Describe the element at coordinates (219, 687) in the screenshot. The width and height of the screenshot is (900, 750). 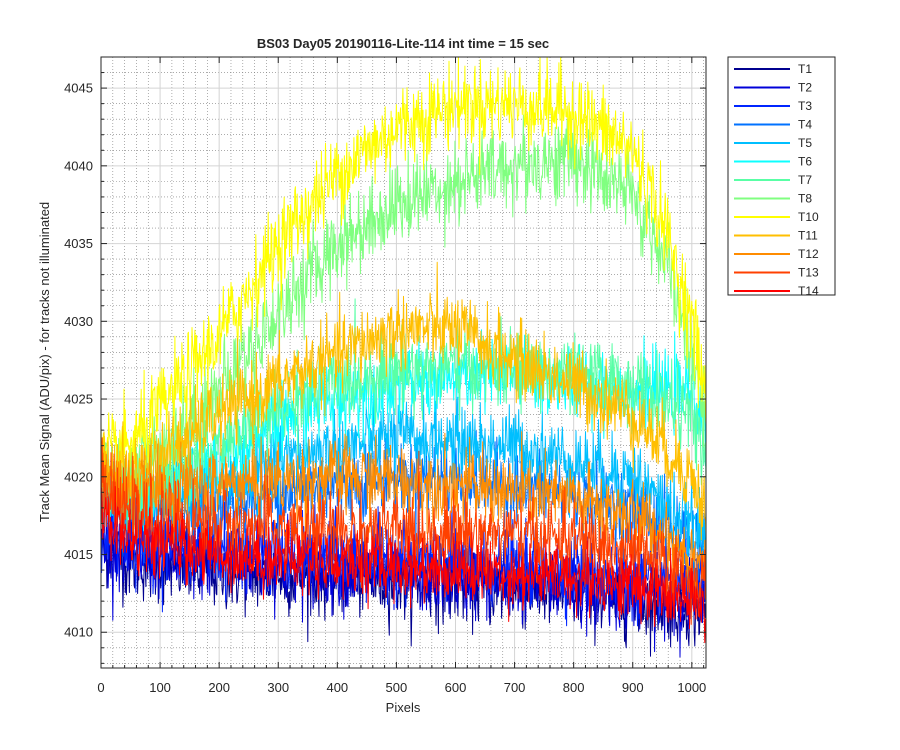
I see `x-tick-label: 200` at that location.